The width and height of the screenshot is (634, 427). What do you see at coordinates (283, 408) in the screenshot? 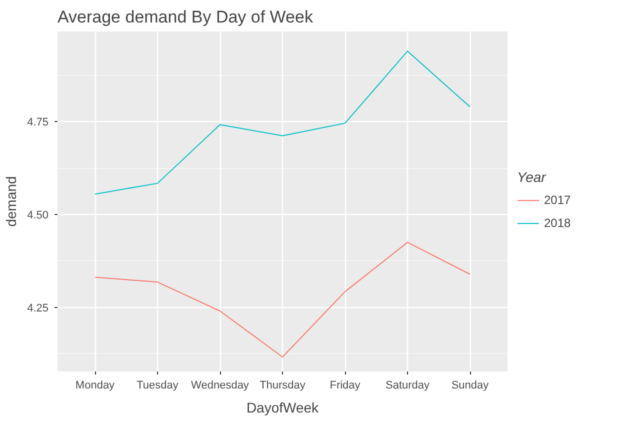
I see `x-axis-title: DayofWeek` at bounding box center [283, 408].